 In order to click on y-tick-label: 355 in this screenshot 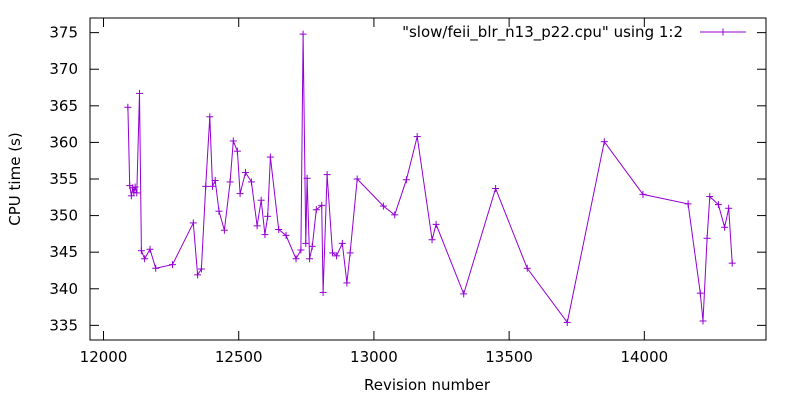, I will do `click(63, 179)`.